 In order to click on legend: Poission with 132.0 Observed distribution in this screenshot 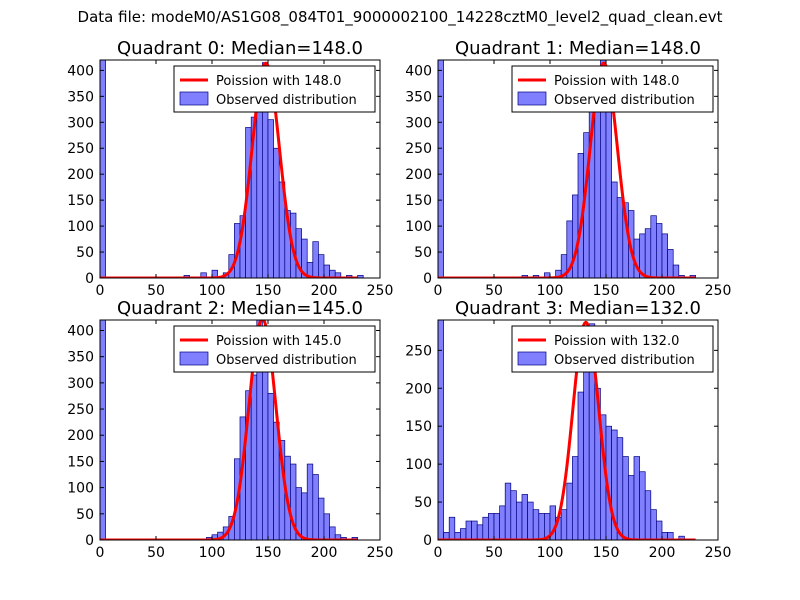, I will do `click(612, 349)`.